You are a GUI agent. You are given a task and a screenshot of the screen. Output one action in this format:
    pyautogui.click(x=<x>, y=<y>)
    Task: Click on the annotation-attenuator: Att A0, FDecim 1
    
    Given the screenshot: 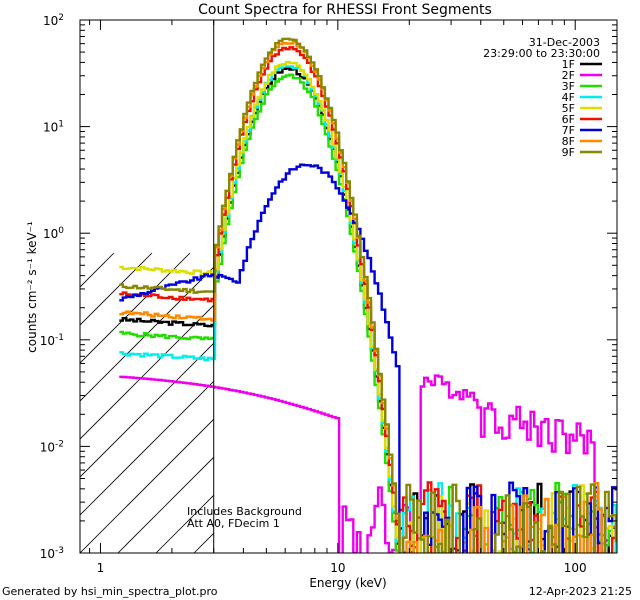 What is the action you would take?
    pyautogui.click(x=233, y=523)
    